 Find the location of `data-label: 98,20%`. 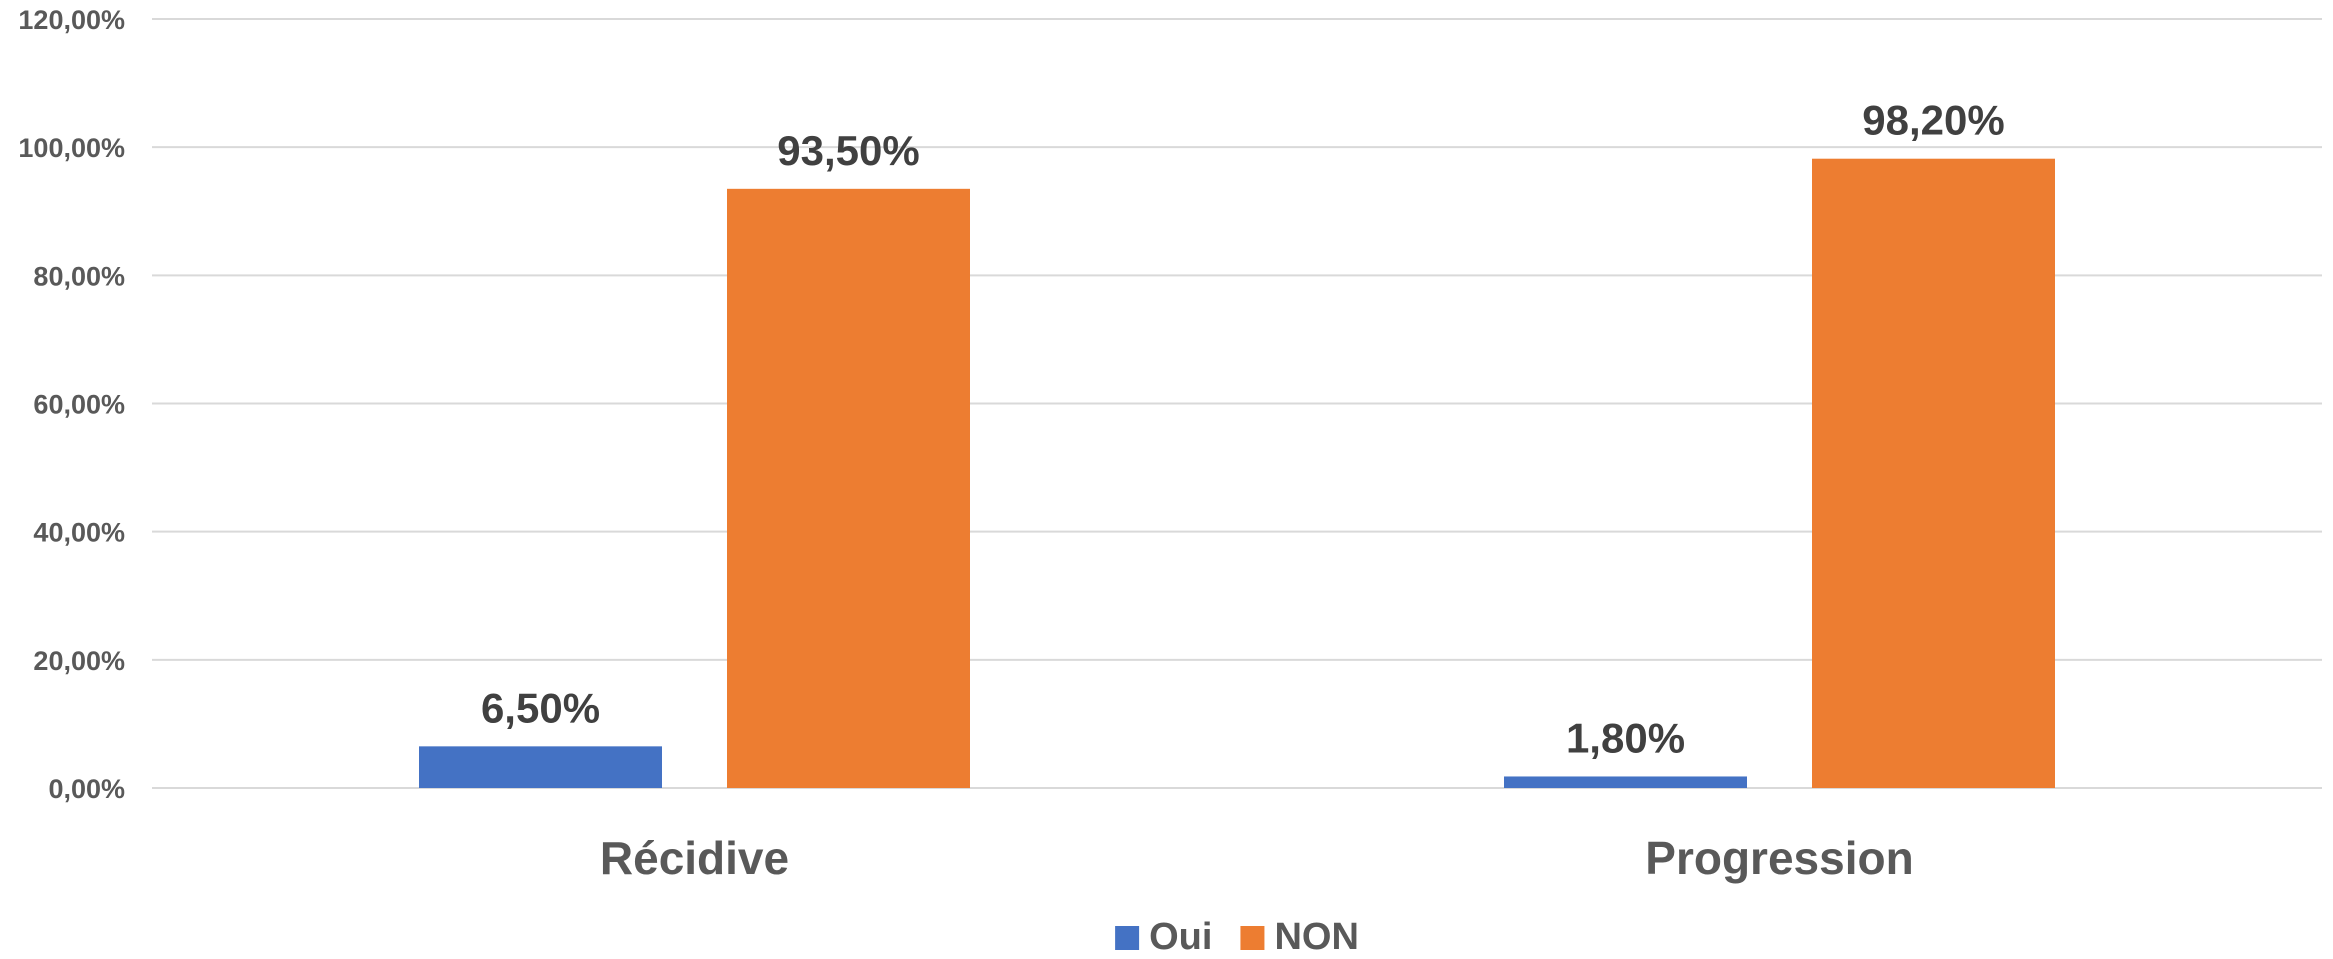

data-label: 98,20% is located at coordinates (1933, 120).